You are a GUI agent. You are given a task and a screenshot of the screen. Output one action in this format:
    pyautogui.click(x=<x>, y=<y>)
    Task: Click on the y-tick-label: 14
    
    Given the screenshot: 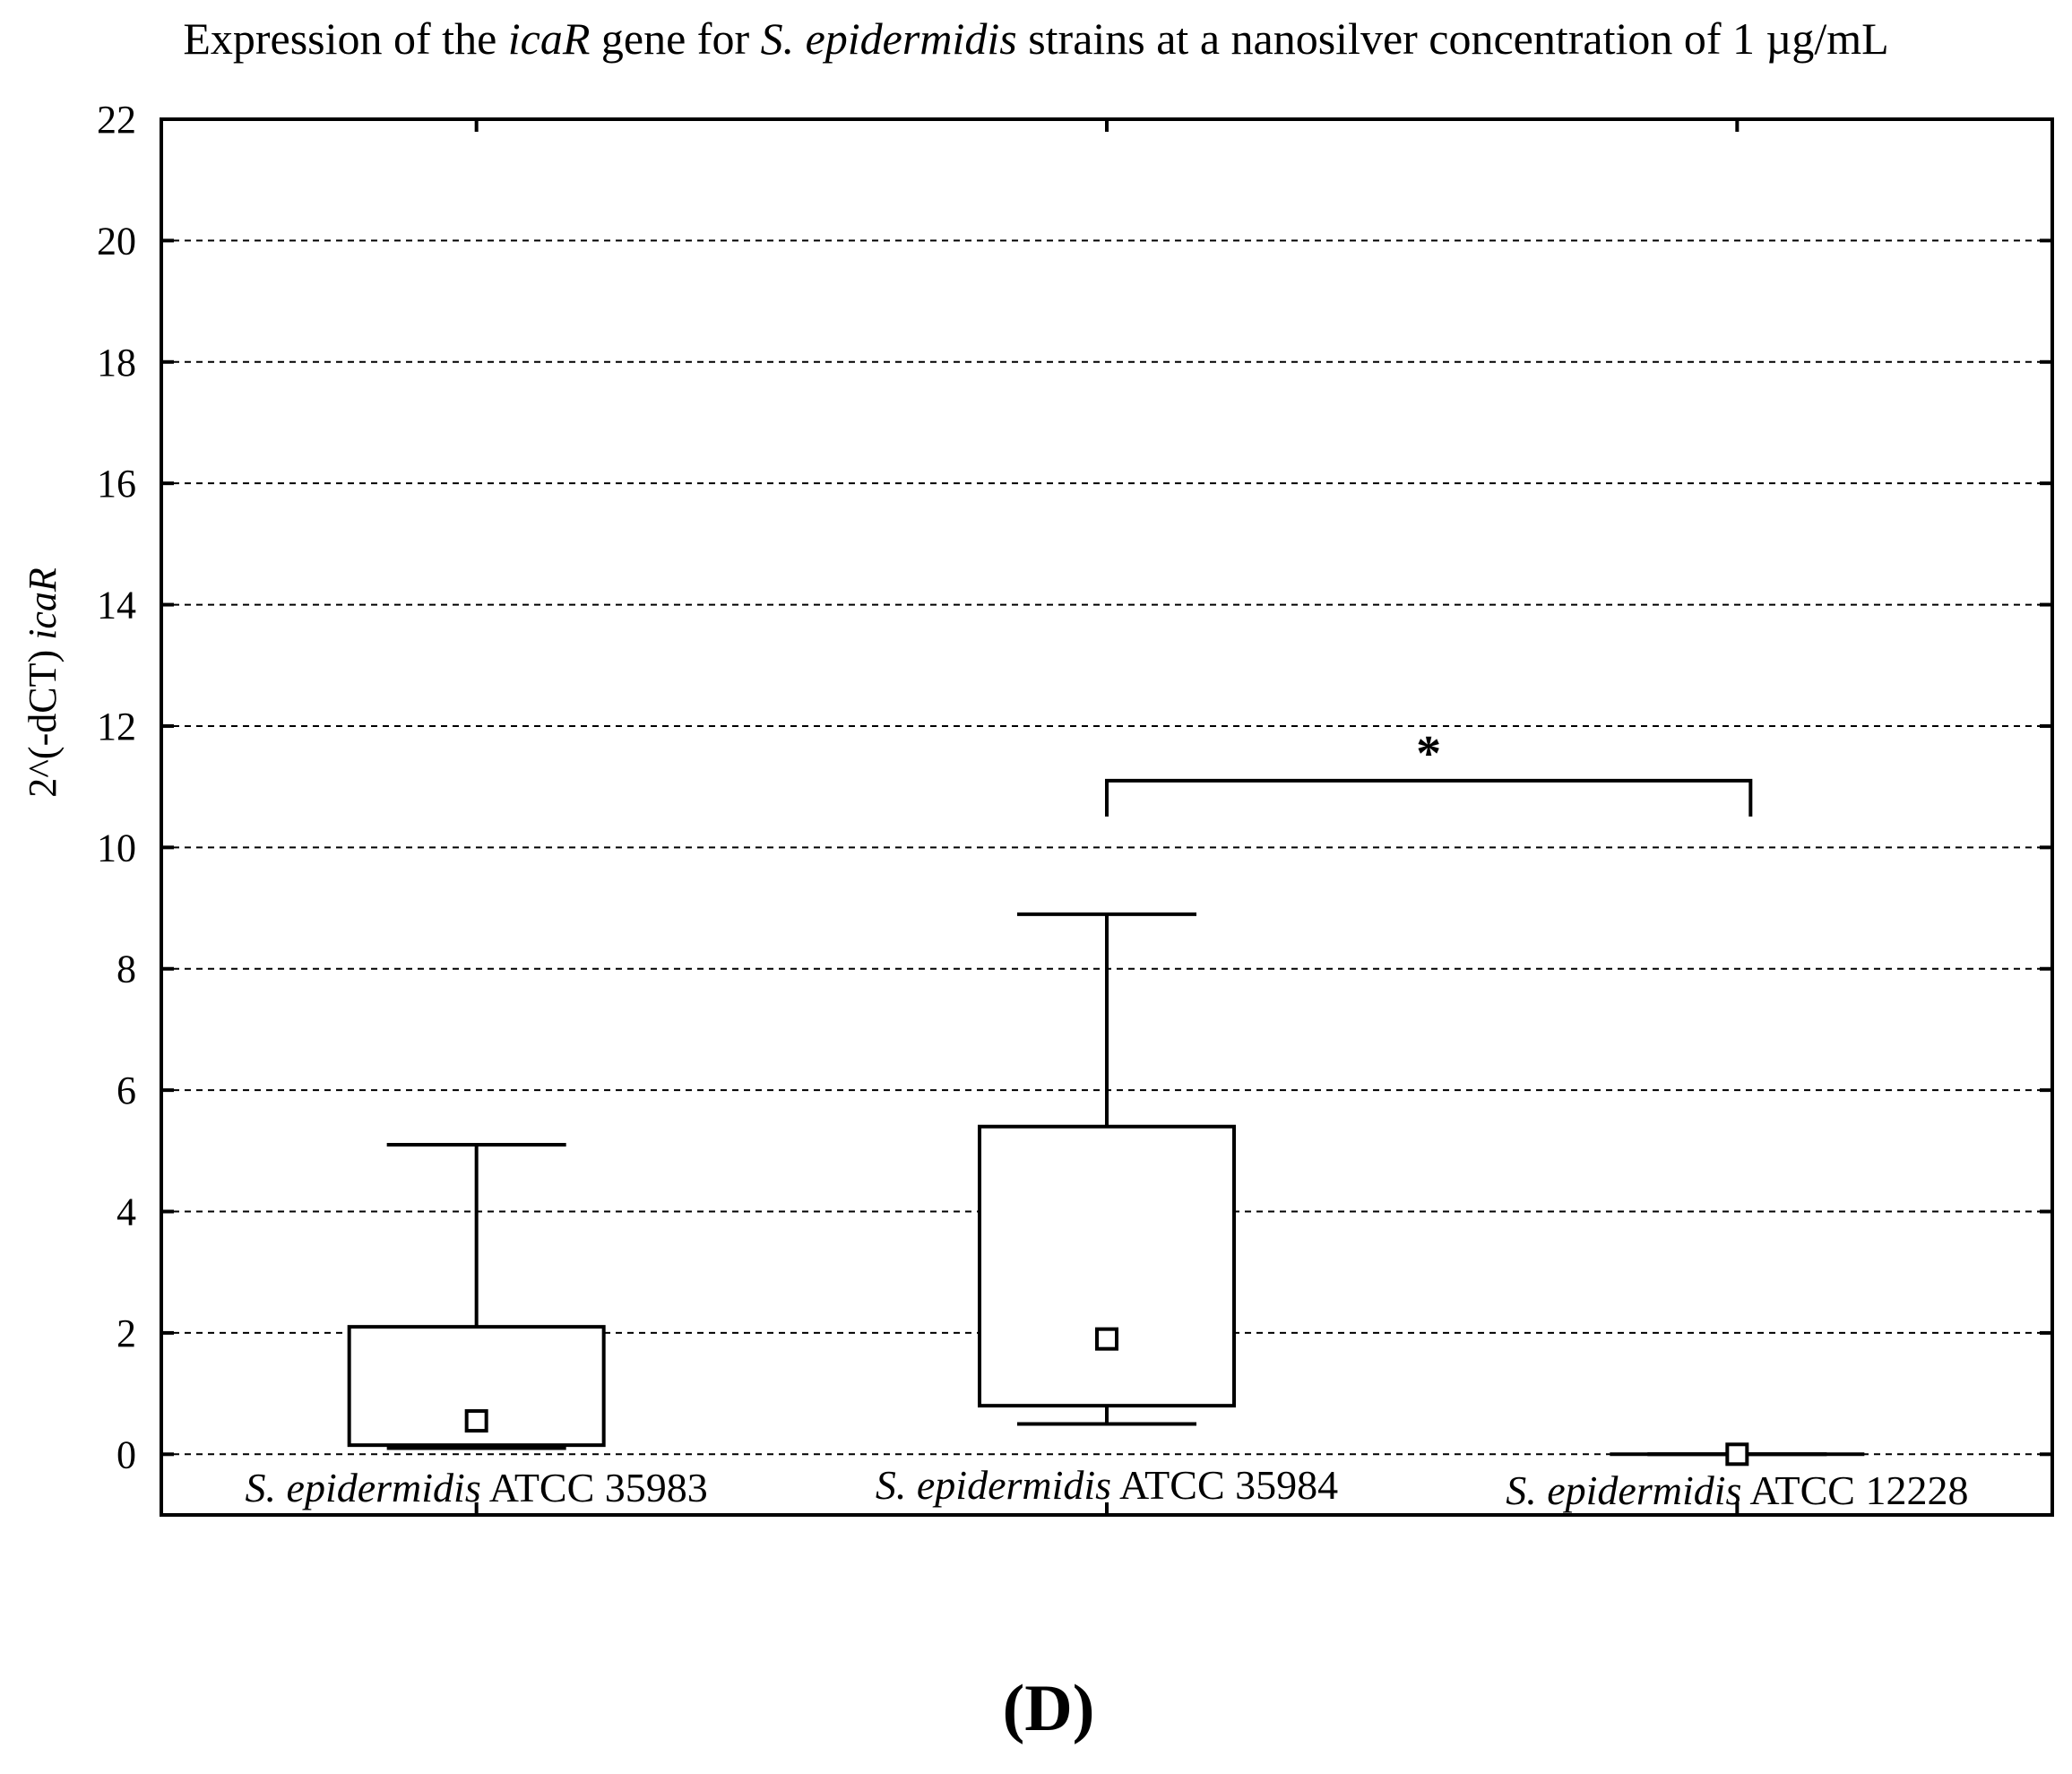 What is the action you would take?
    pyautogui.click(x=116, y=605)
    